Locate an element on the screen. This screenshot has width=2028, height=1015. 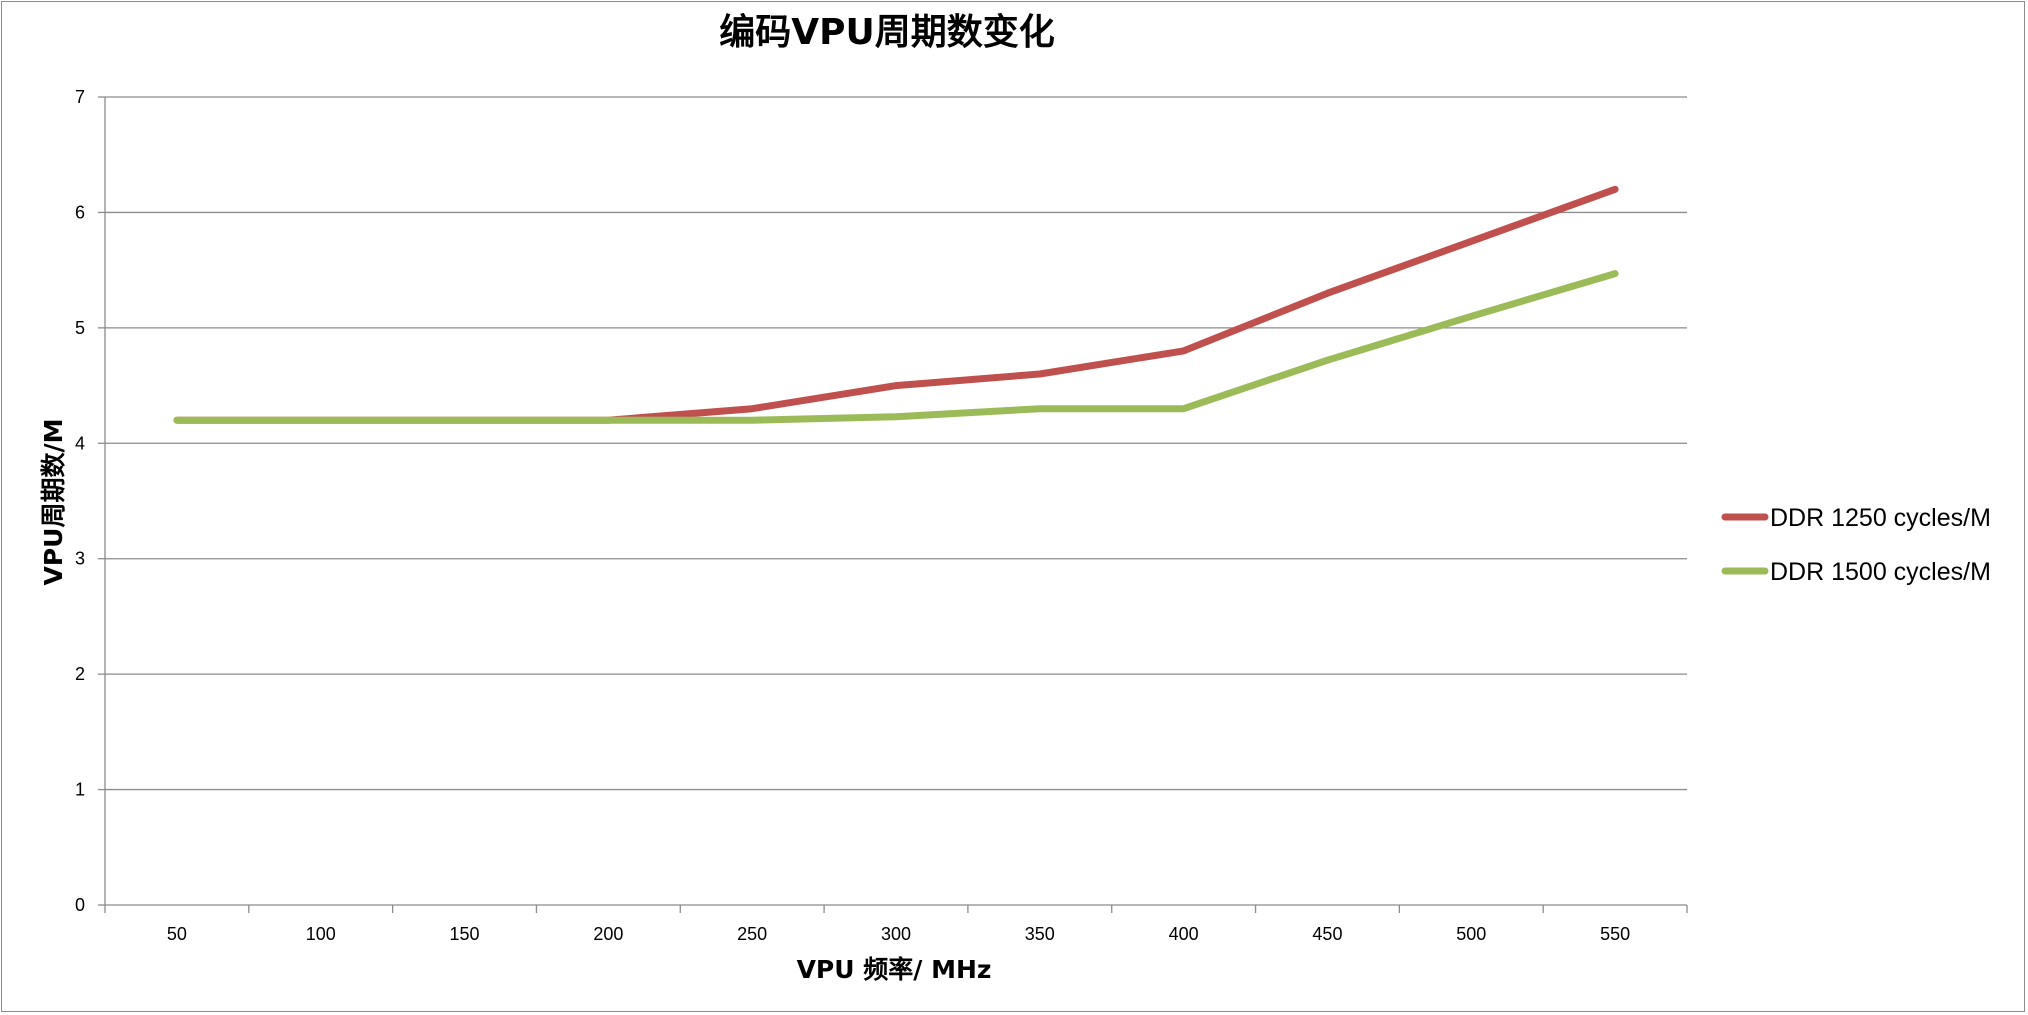
x-tick-label: 300 is located at coordinates (896, 934).